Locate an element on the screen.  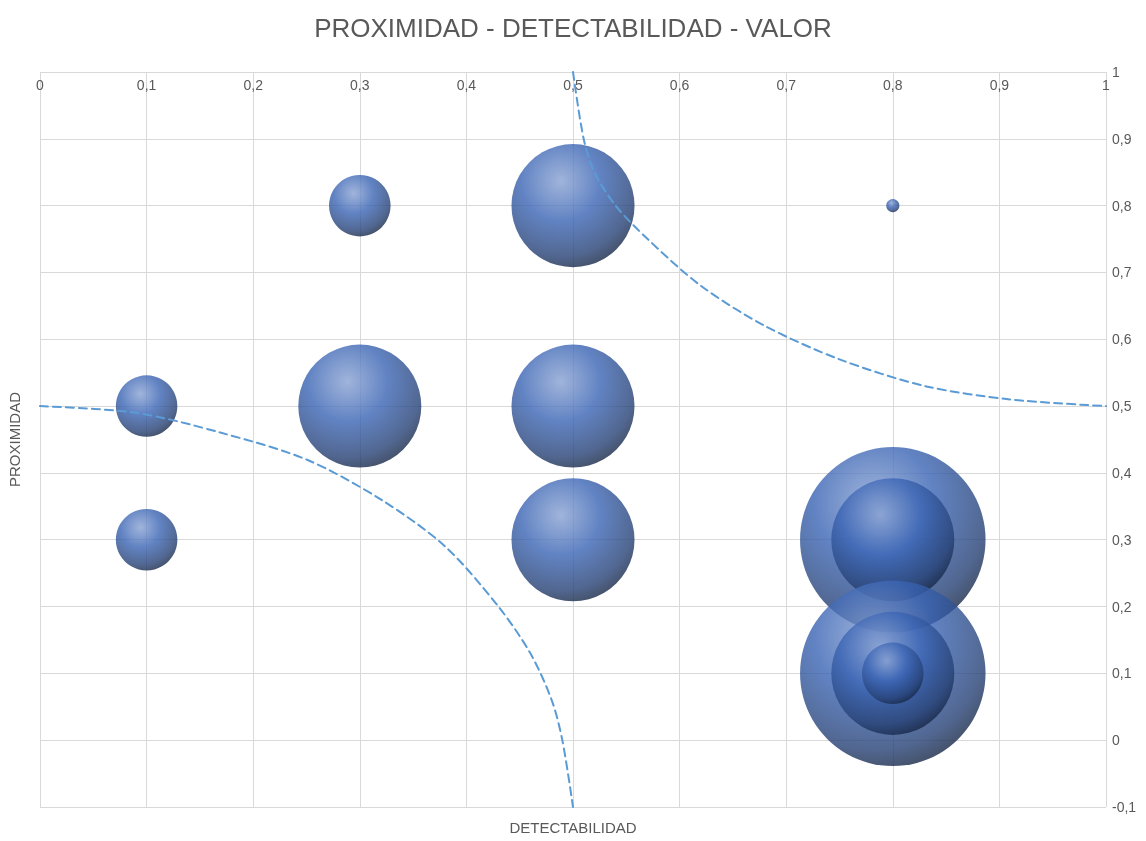
y-tick-label: 0,5 is located at coordinates (1122, 406).